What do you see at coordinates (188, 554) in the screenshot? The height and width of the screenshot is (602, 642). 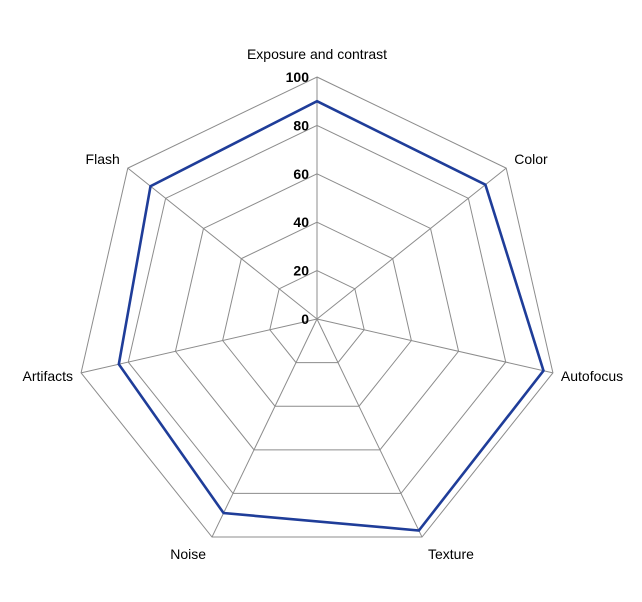 I see `category-label: Noise` at bounding box center [188, 554].